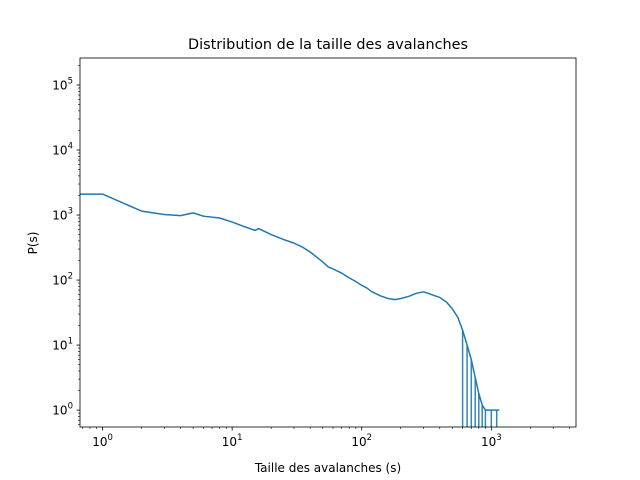 The width and height of the screenshot is (640, 480). What do you see at coordinates (102, 441) in the screenshot?
I see `x-tick-label: 10⁰` at bounding box center [102, 441].